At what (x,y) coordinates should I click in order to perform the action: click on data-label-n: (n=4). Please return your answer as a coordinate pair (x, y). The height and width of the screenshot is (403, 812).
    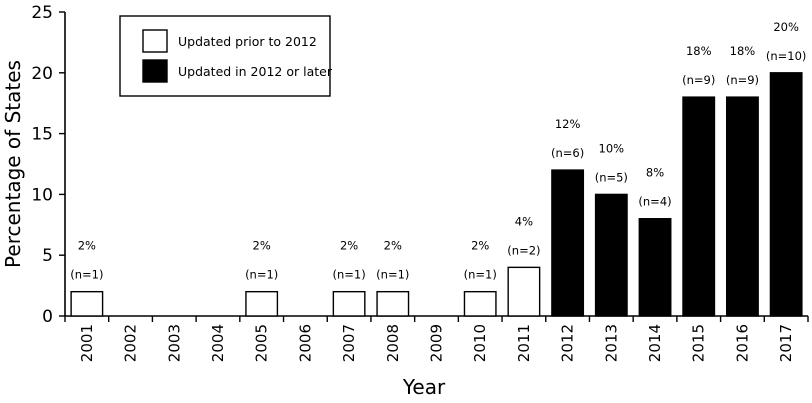
    Looking at the image, I should click on (654, 202).